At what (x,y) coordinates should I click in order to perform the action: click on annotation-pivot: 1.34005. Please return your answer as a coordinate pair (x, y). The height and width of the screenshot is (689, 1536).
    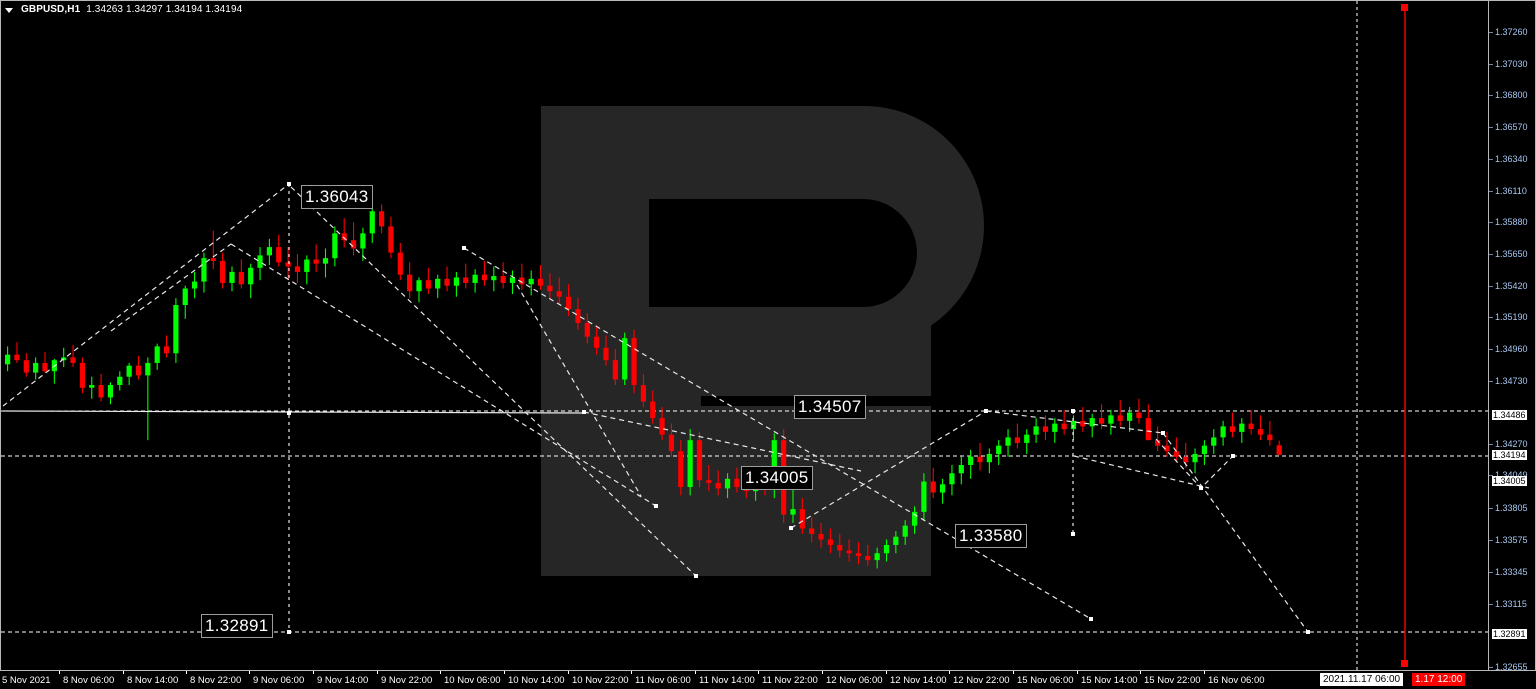
    Looking at the image, I should click on (777, 478).